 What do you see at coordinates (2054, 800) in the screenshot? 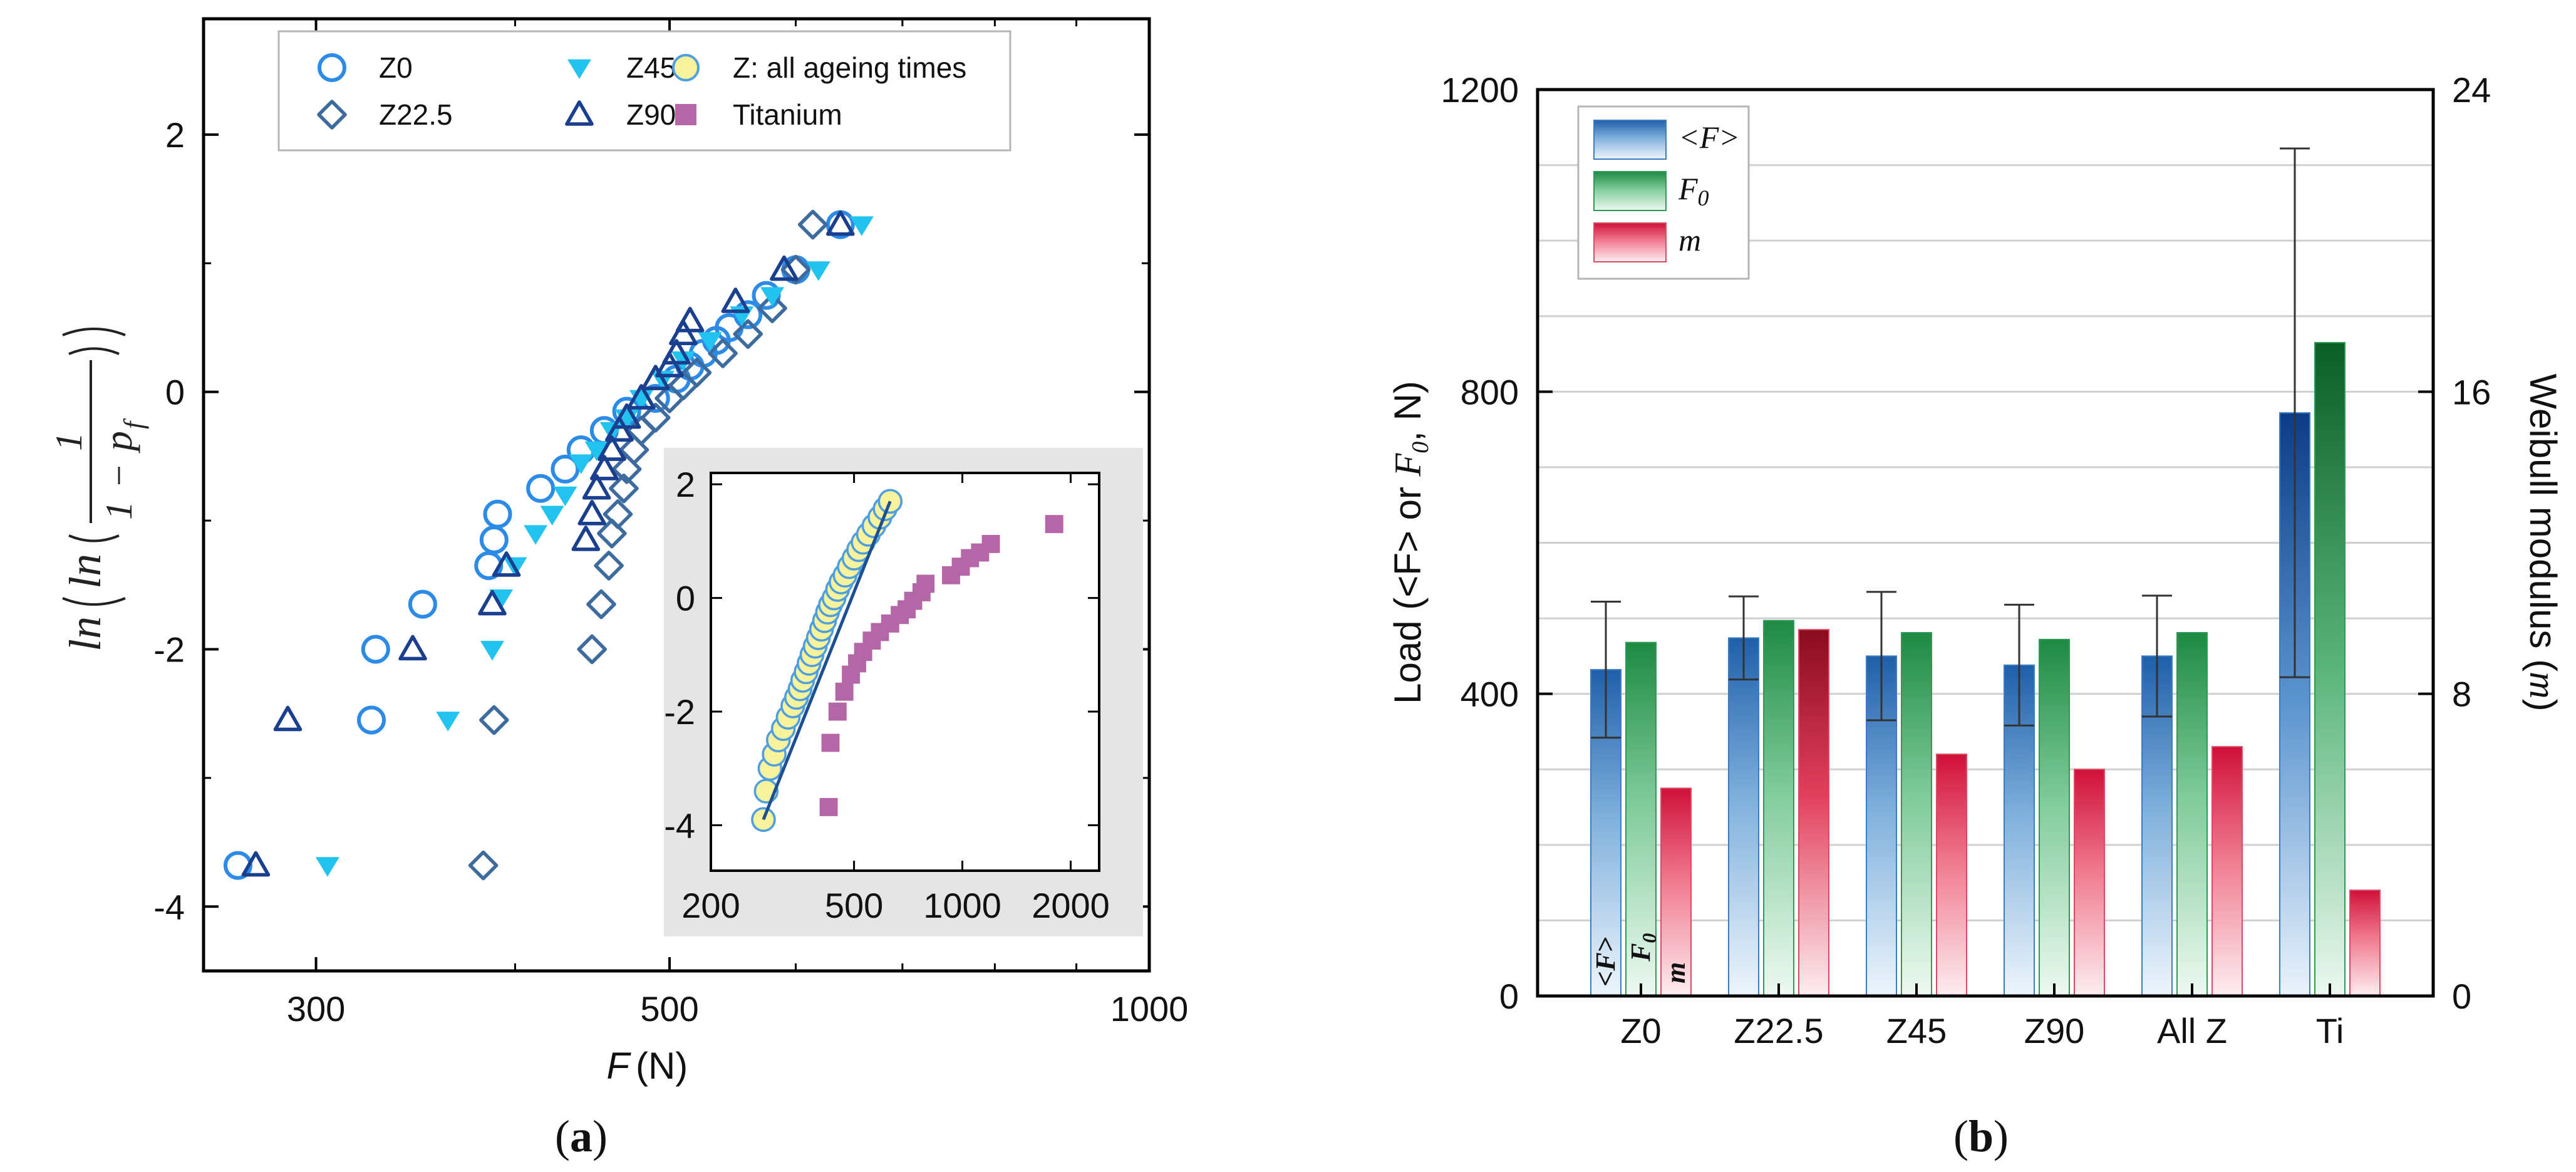
I see `bar-group-z90` at bounding box center [2054, 800].